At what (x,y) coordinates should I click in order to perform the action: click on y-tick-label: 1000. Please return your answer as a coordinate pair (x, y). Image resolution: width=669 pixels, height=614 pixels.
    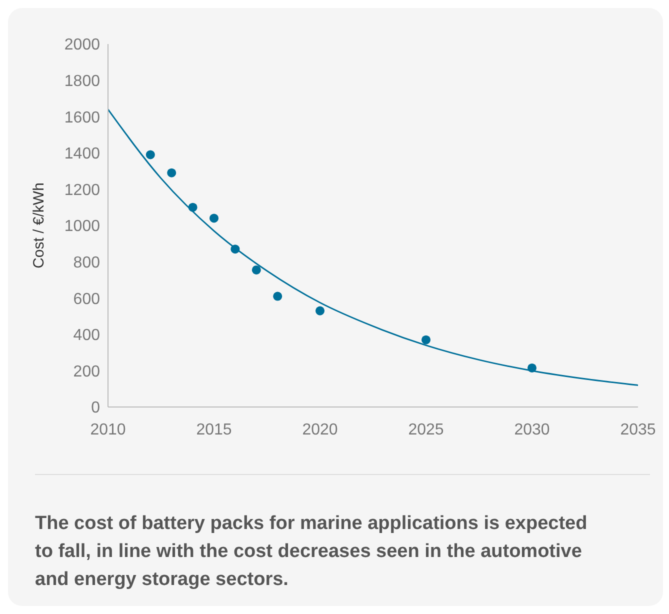
    Looking at the image, I should click on (82, 227).